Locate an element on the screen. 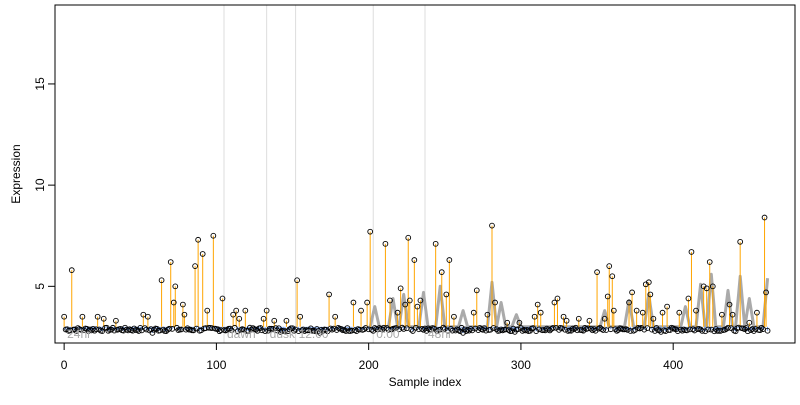 The width and height of the screenshot is (800, 405). segment-labels: 24hr dawn dusk 12:00 0:00 48hr is located at coordinates (259, 334).